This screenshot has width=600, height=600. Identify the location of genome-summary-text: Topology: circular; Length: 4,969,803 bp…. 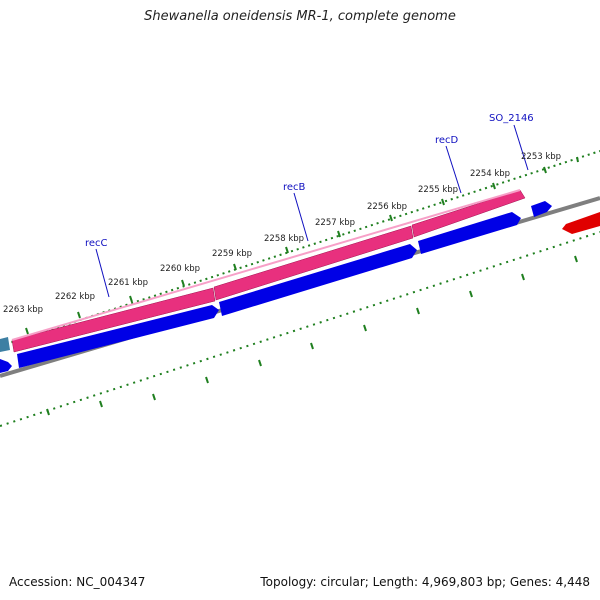
(425, 582).